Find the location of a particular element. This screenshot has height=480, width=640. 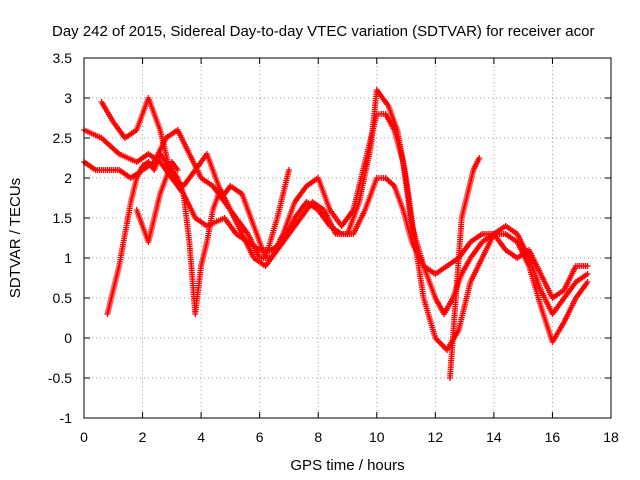

y-axis-label: SDTVAR / TECUs is located at coordinates (15, 238).